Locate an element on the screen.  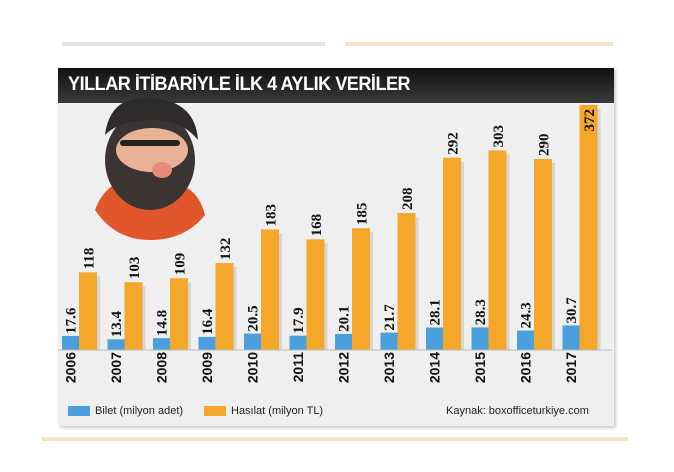
bar-bilet-2007 is located at coordinates (116, 344).